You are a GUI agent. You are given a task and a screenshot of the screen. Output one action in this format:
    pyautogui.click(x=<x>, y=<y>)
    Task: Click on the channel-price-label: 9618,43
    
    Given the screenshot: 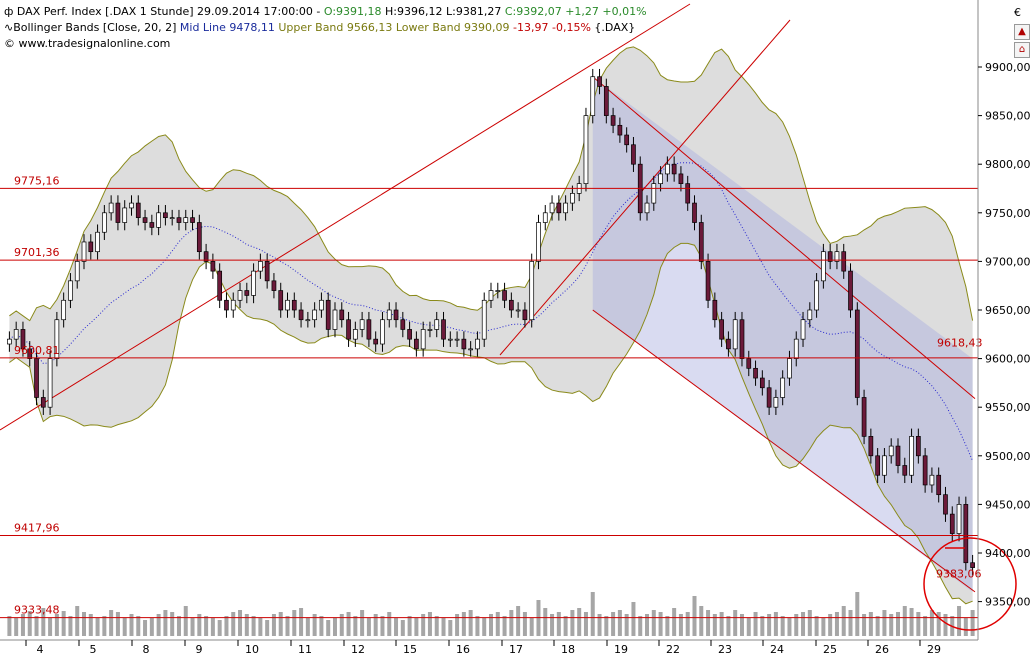 What is the action you would take?
    pyautogui.click(x=960, y=343)
    